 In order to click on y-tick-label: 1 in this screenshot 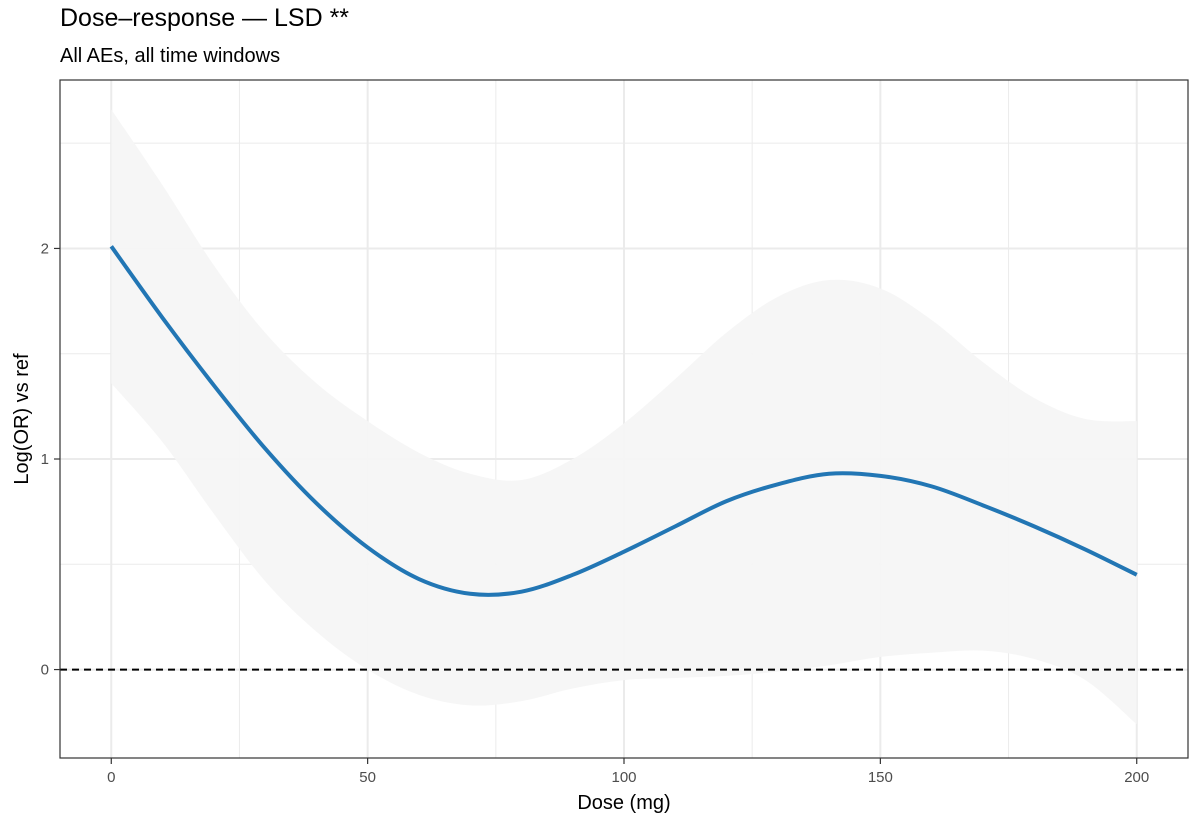, I will do `click(45, 459)`.